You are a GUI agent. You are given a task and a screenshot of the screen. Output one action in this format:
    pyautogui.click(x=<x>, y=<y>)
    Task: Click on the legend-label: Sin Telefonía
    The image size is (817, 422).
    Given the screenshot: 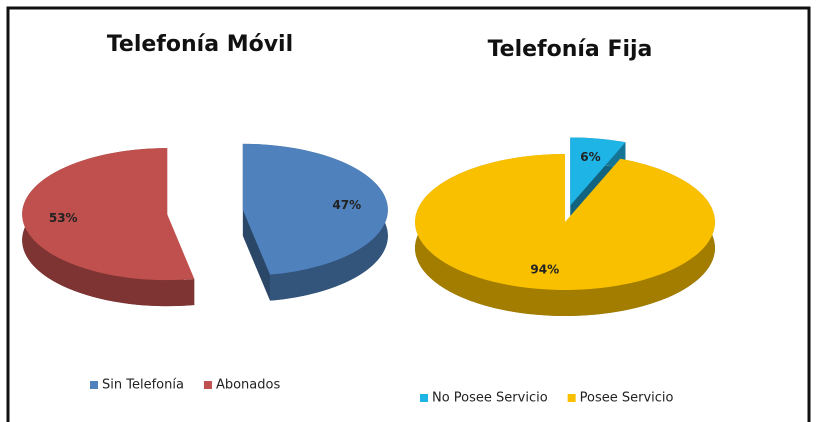 What is the action you would take?
    pyautogui.click(x=143, y=385)
    